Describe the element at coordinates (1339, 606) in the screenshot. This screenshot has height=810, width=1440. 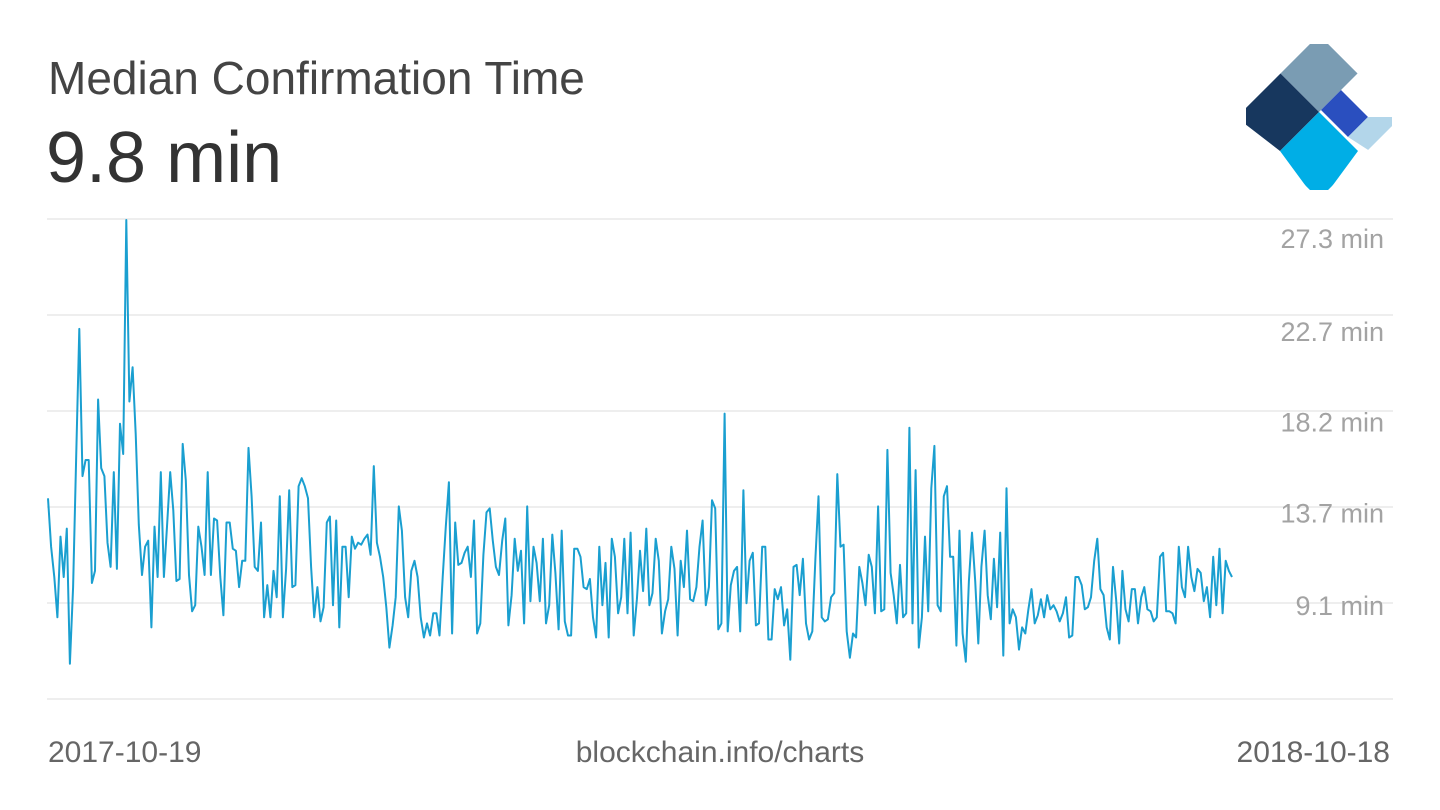
I see `y-tick-label: 9.1 min` at that location.